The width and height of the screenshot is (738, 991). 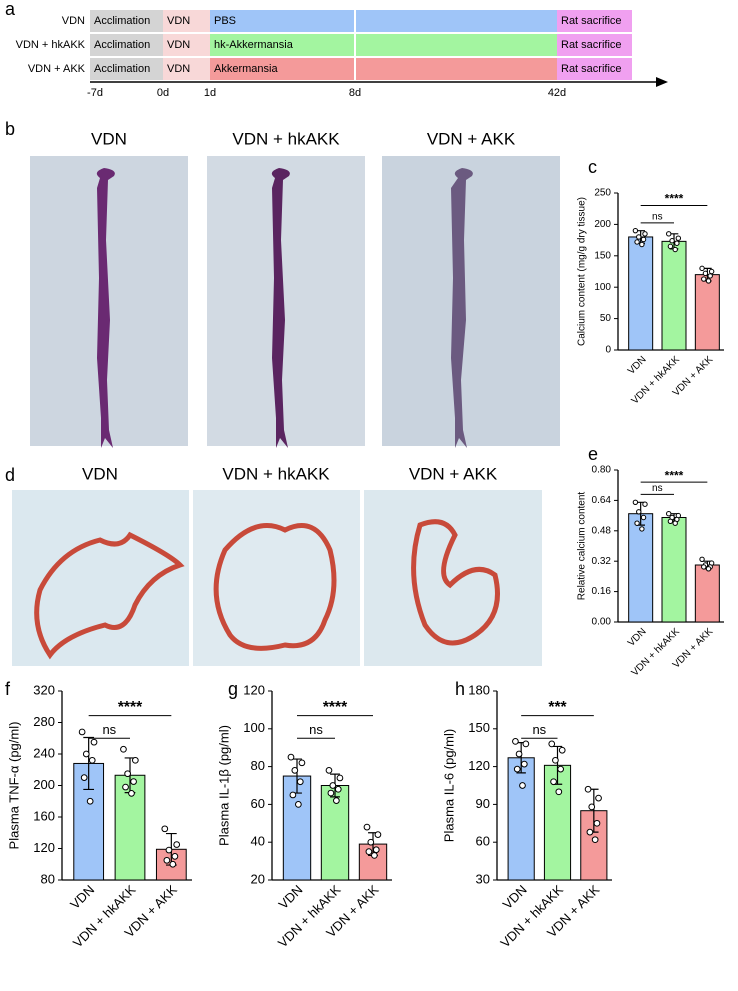 What do you see at coordinates (479, 765) in the screenshot?
I see `y-tick-label: 120` at bounding box center [479, 765].